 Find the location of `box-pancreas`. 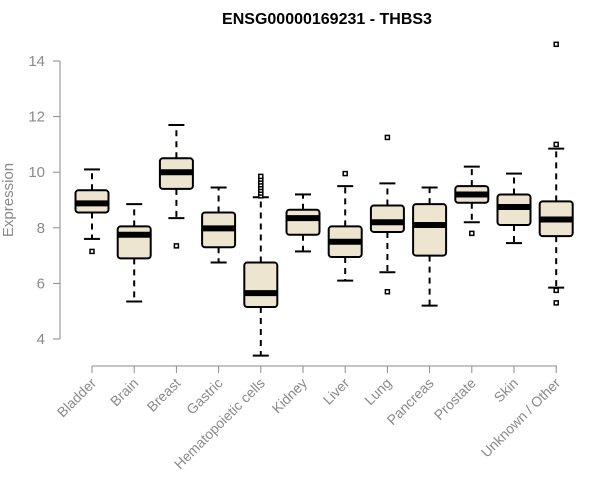

box-pancreas is located at coordinates (430, 246).